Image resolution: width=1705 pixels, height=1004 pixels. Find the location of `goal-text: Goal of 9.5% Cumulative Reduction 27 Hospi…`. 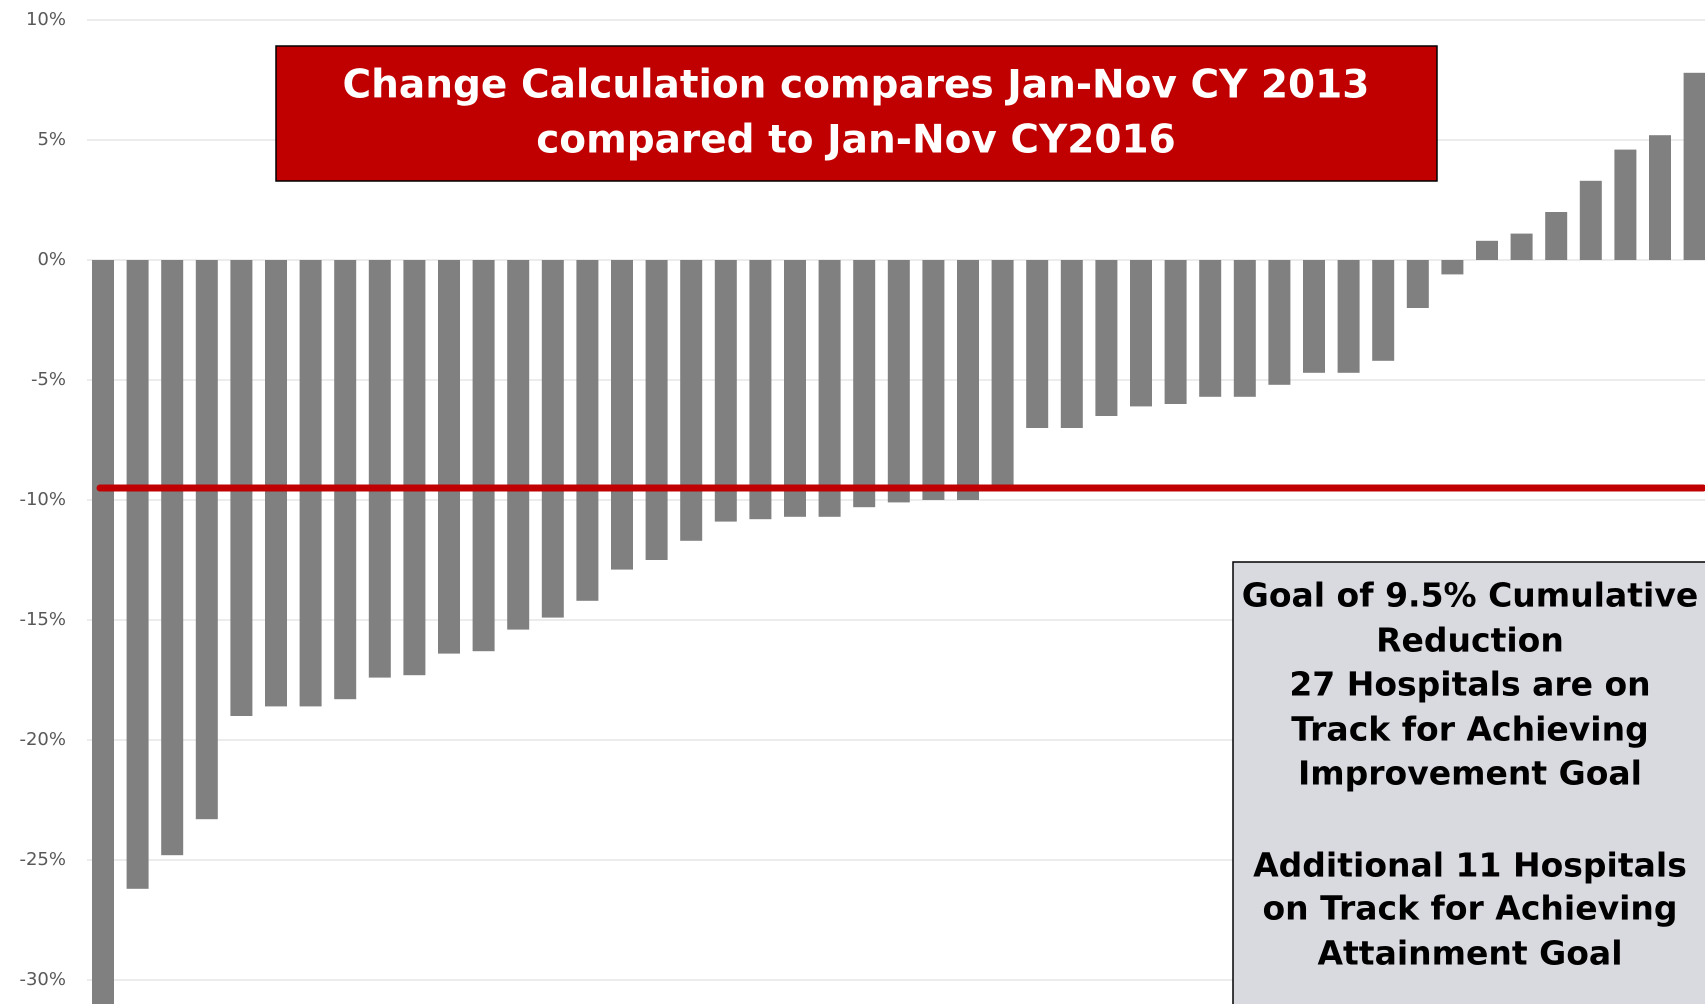

goal-text: Goal of 9.5% Cumulative Reduction 27 Hospi… is located at coordinates (1470, 774).